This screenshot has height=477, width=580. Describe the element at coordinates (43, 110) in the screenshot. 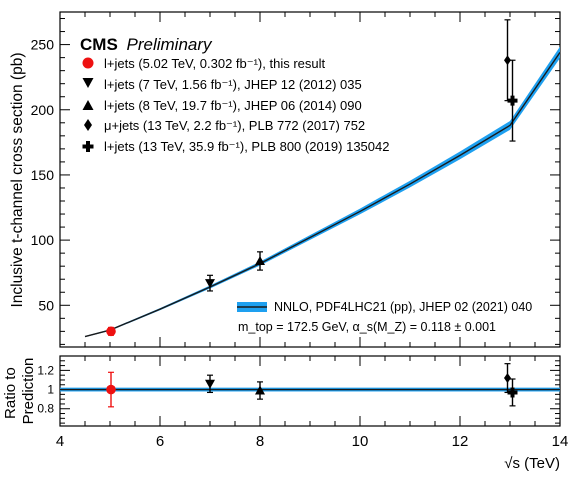

I see `y-tick-label-top: 200` at that location.